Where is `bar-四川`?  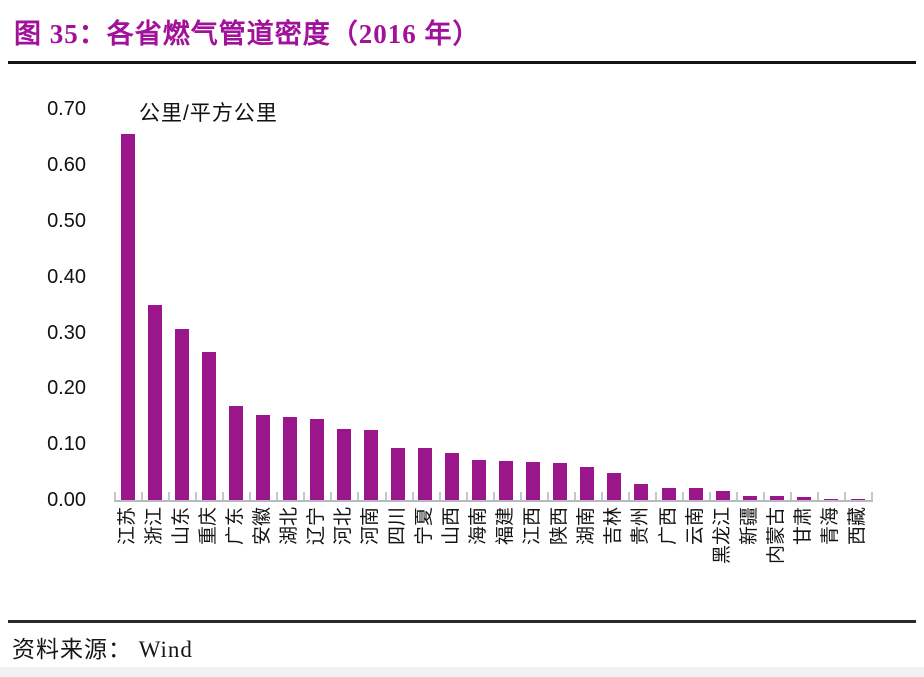 bar-四川 is located at coordinates (398, 474).